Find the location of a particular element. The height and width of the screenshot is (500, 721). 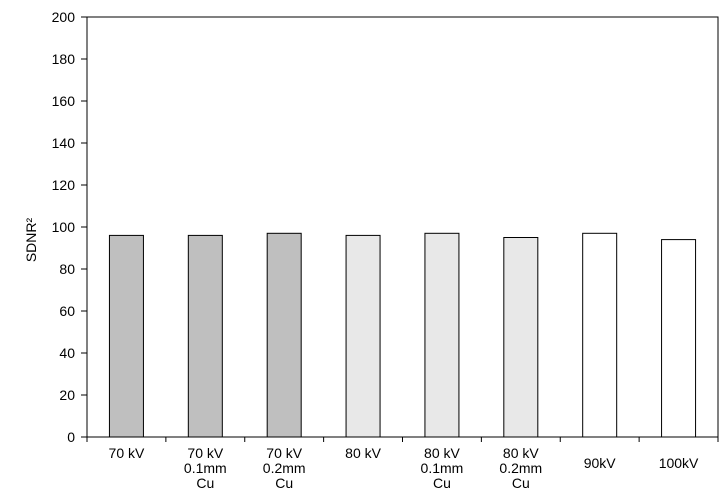

x-category-label: 90kV is located at coordinates (600, 463).